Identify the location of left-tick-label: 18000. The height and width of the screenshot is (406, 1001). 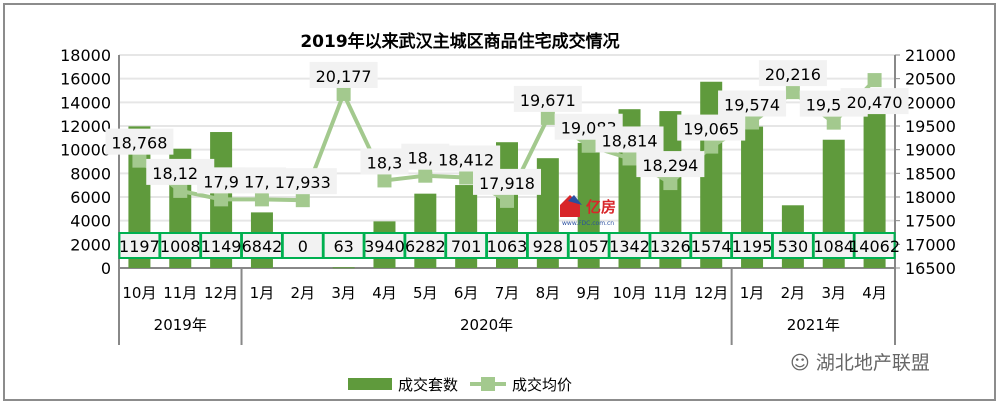
(85, 55).